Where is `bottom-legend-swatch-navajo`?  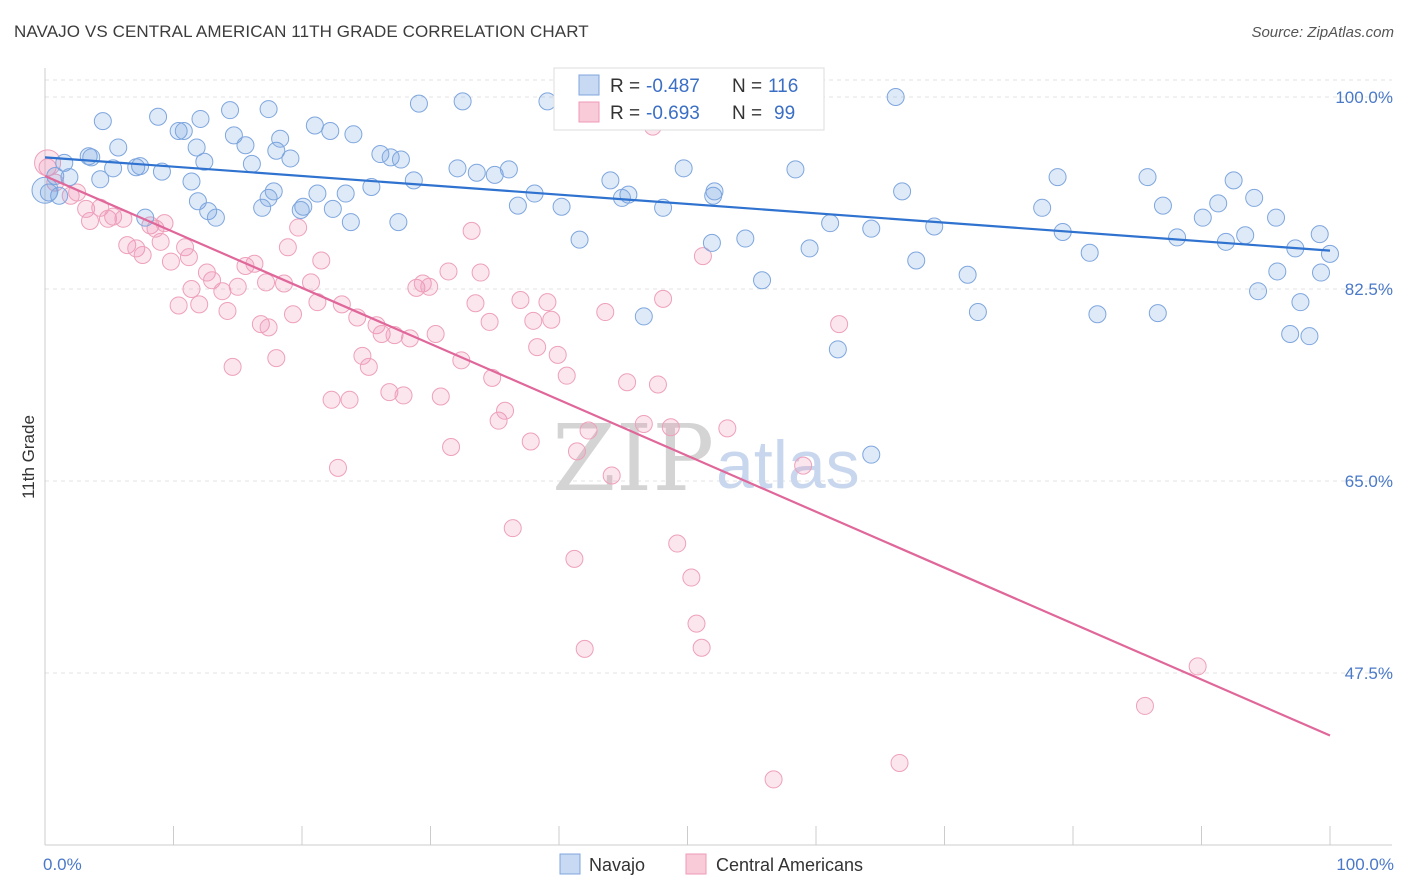
bottom-legend-swatch-navajo is located at coordinates (570, 864).